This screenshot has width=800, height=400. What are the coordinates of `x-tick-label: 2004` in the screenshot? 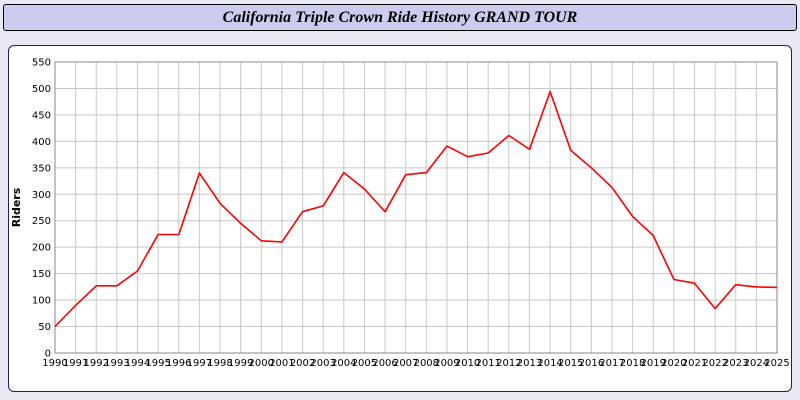 It's located at (343, 363).